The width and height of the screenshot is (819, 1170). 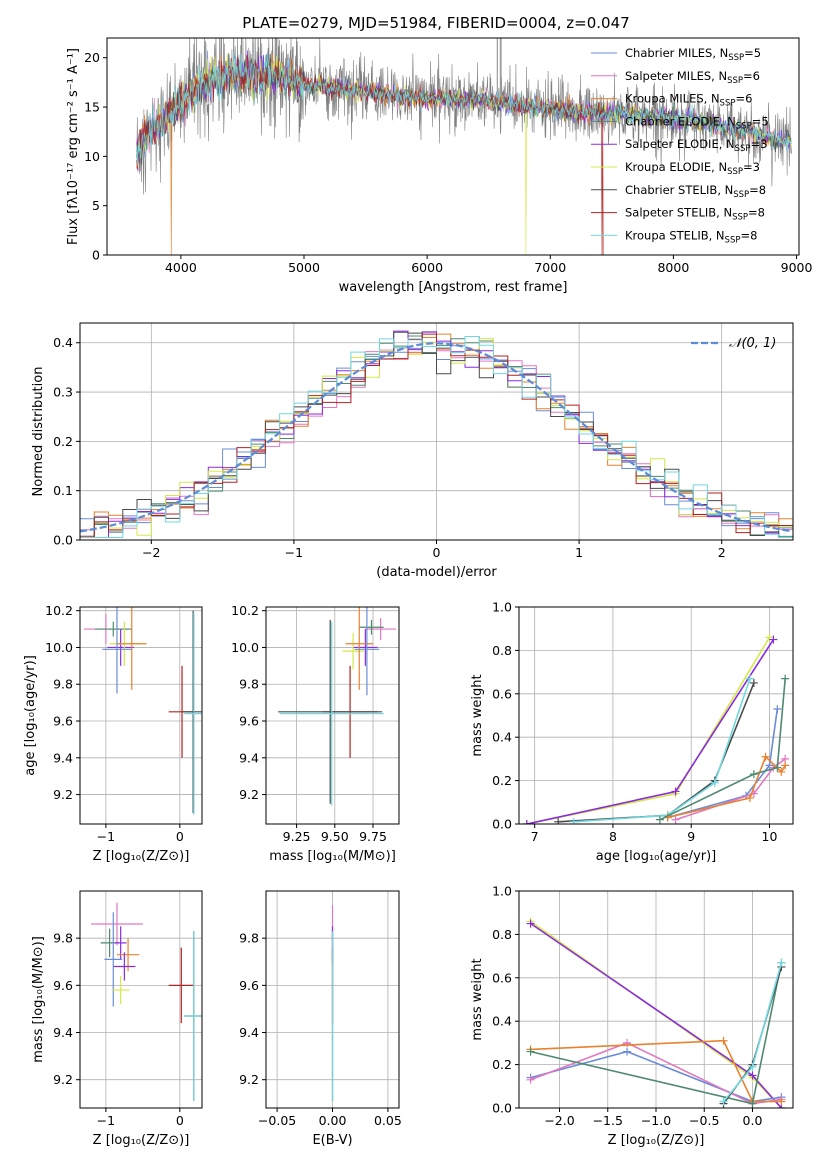 I want to click on data-point-chabrier_elodie, so click(x=113, y=629).